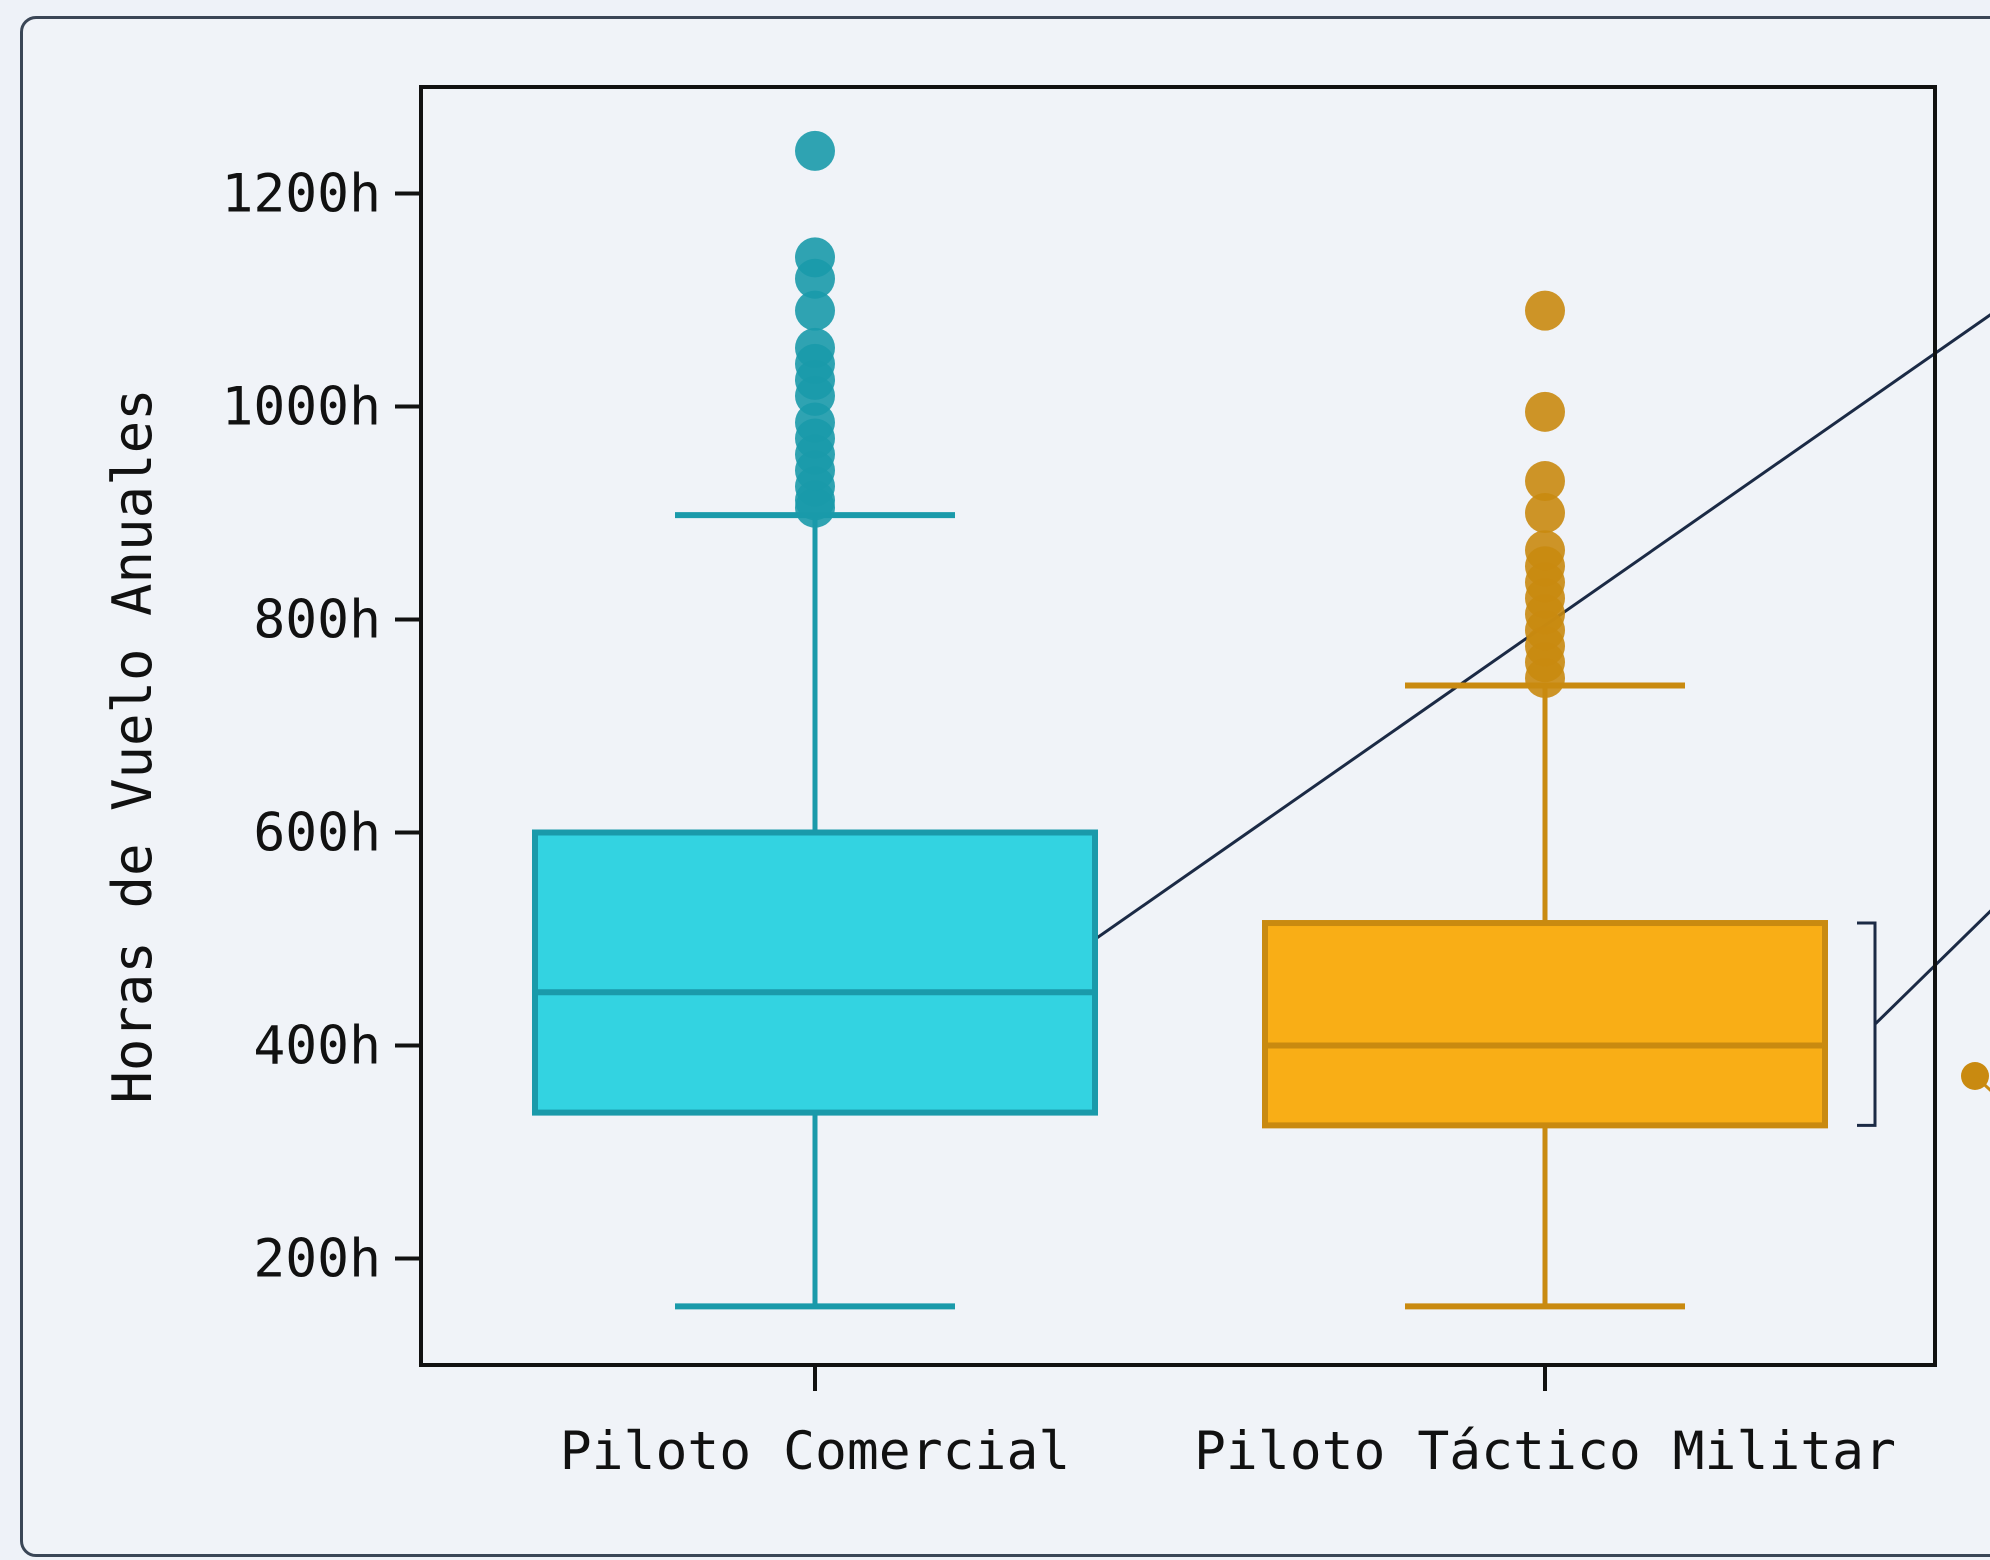 The image size is (1990, 1560). Describe the element at coordinates (317, 833) in the screenshot. I see `y-tick-label: 600h` at that location.